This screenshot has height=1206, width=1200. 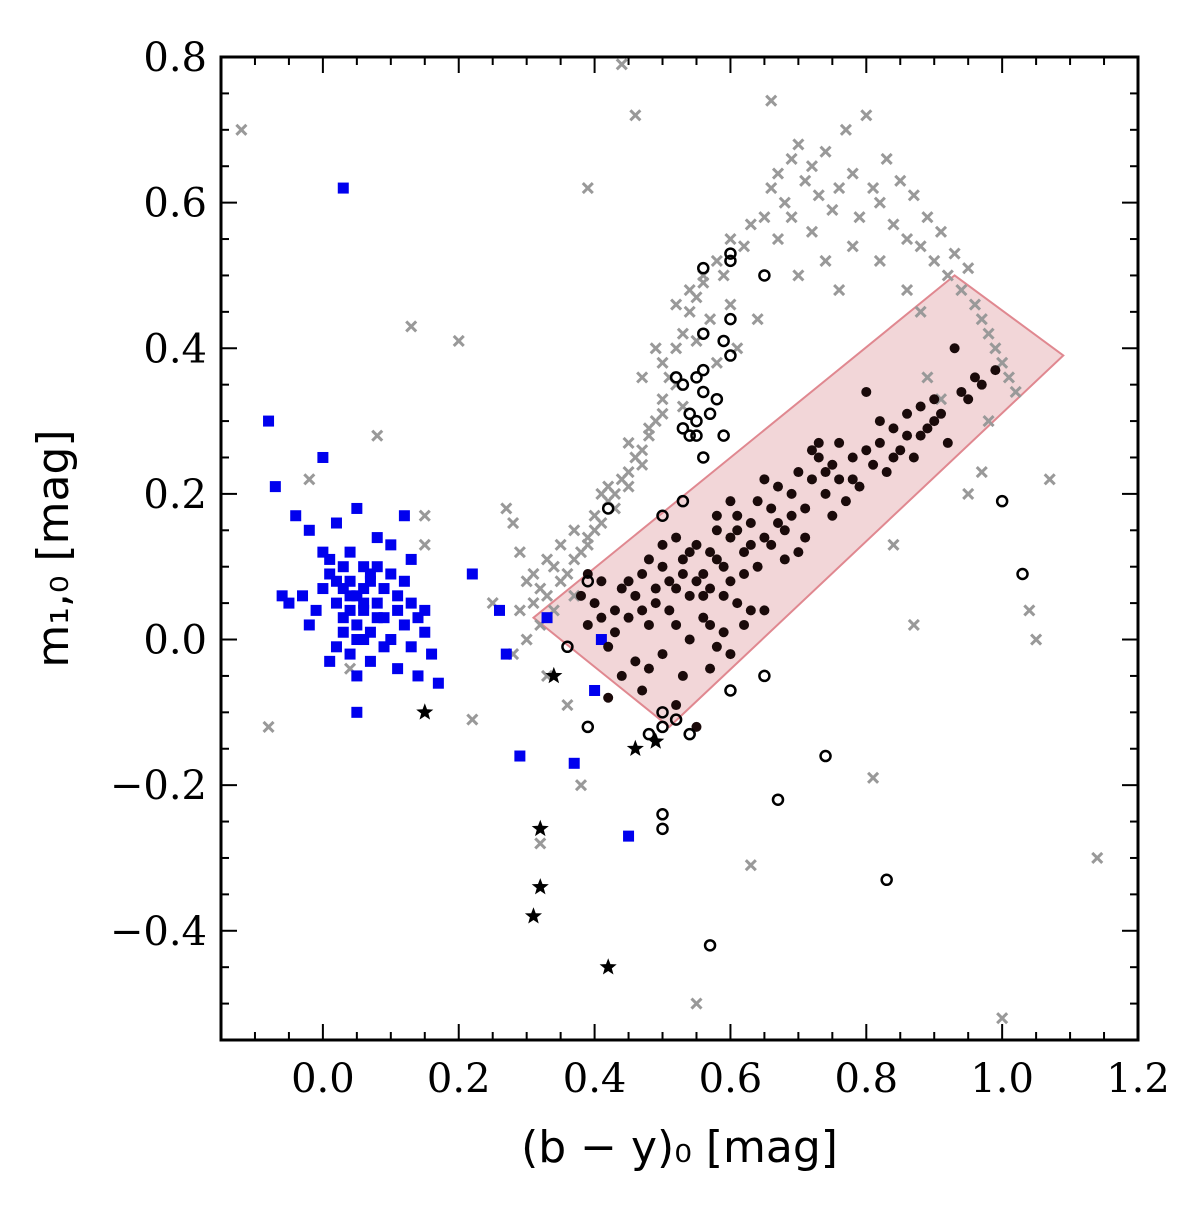 I want to click on x-tick-label: 0.8, so click(x=866, y=1079).